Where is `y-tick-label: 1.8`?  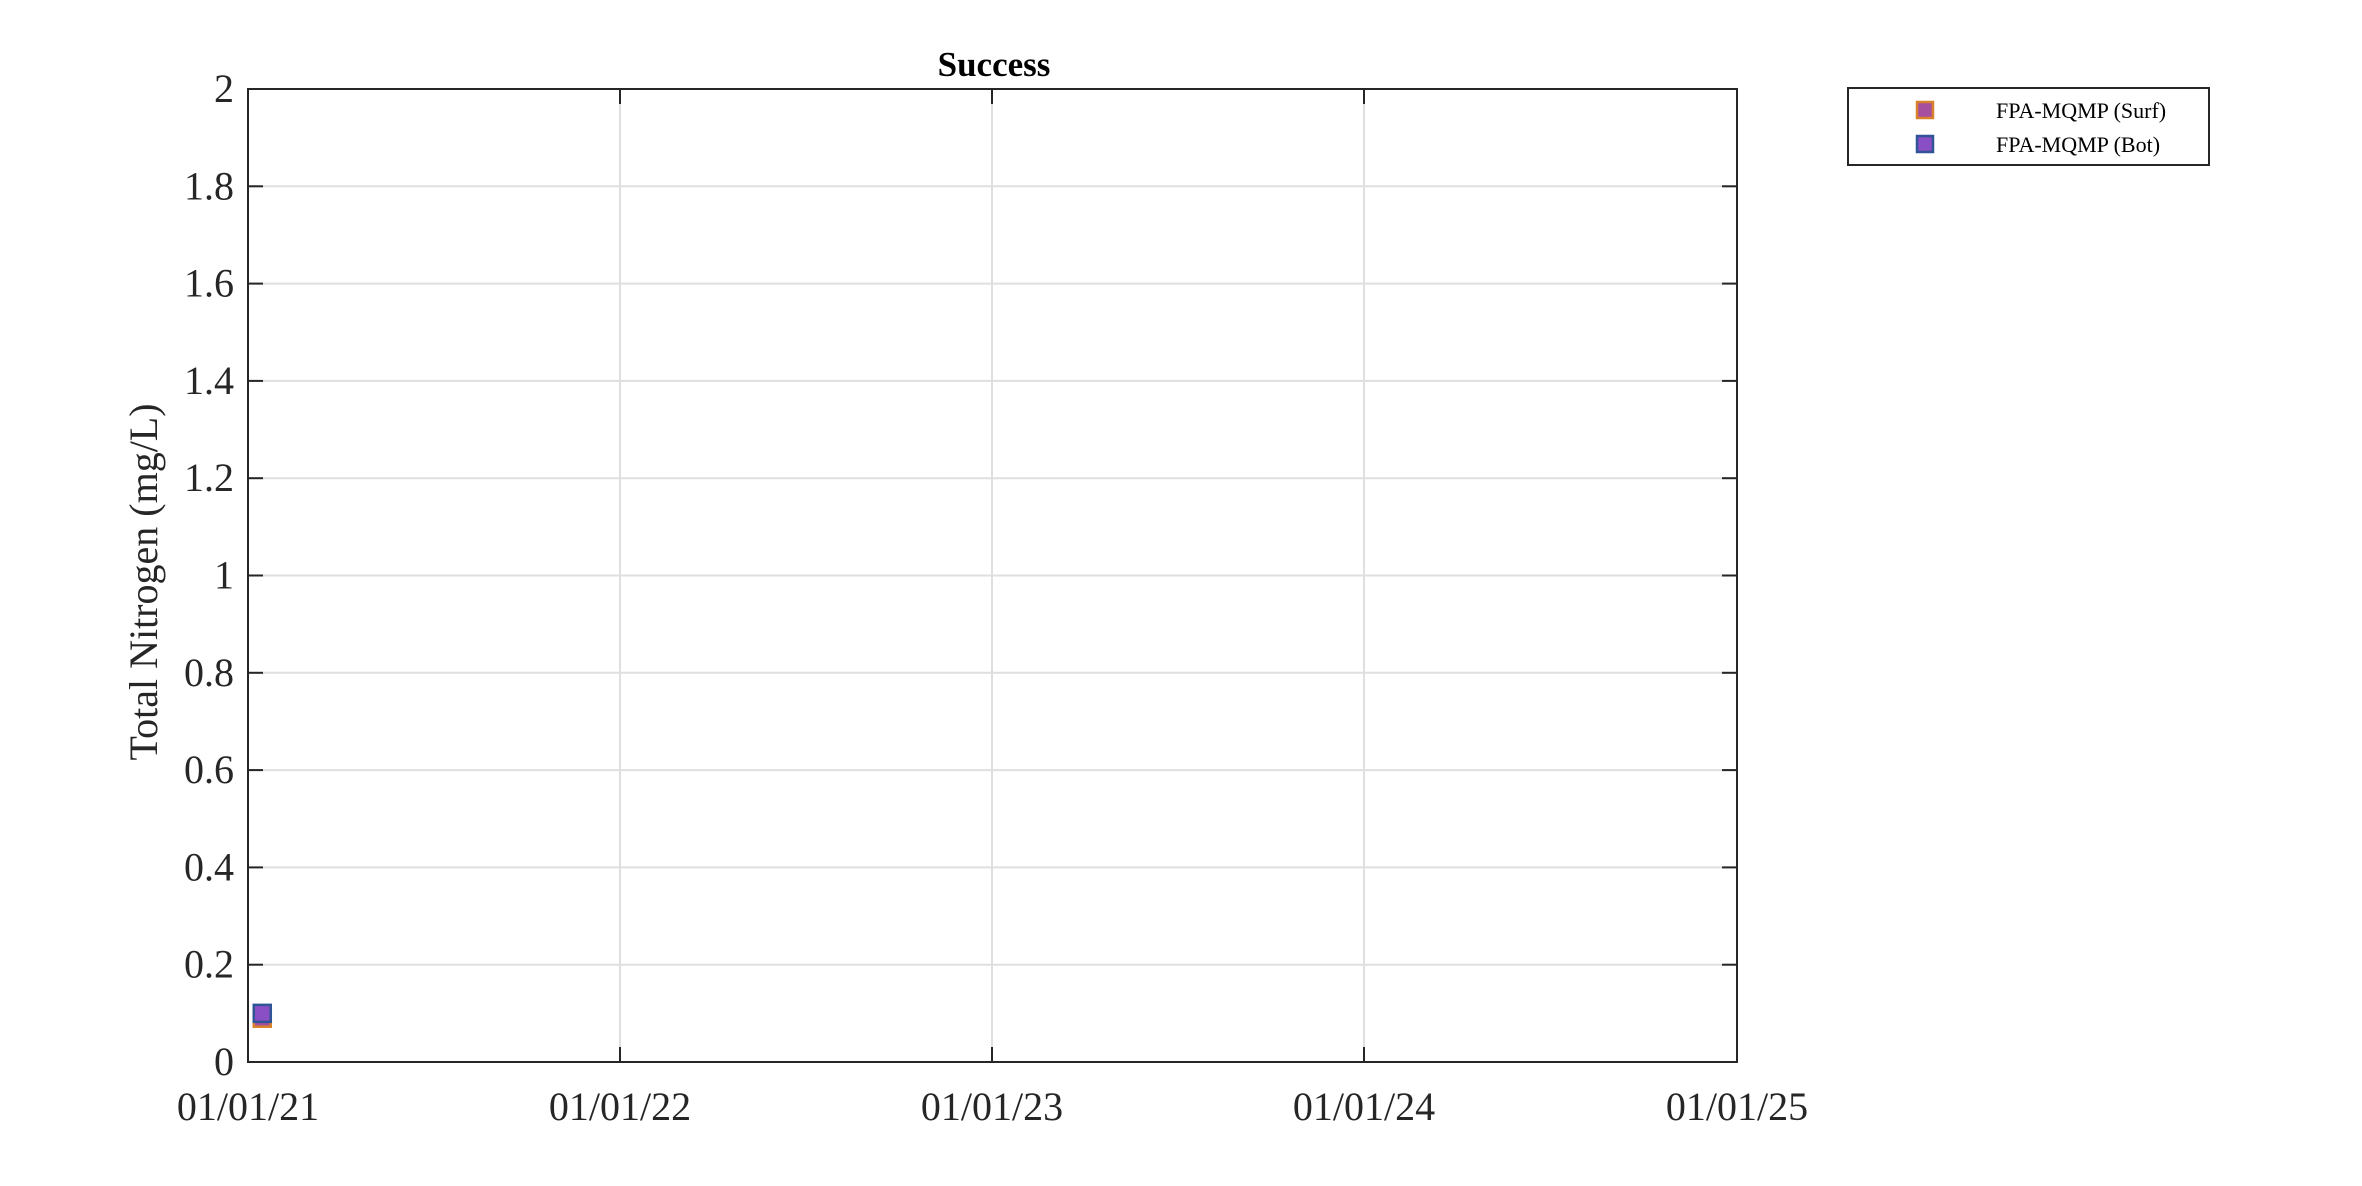 y-tick-label: 1.8 is located at coordinates (209, 185).